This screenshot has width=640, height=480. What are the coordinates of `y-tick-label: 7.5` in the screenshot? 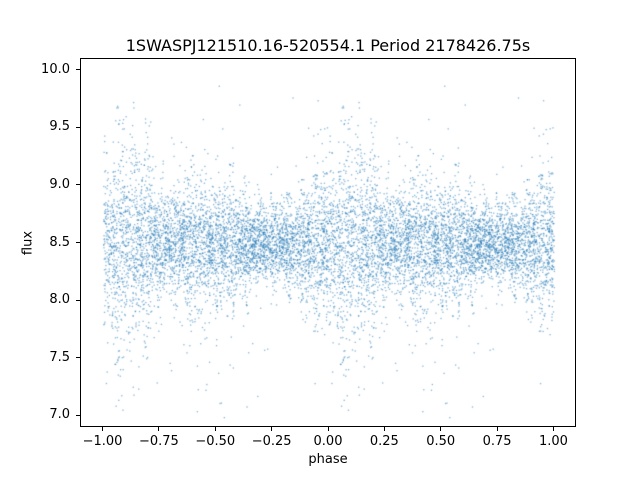 It's located at (59, 357).